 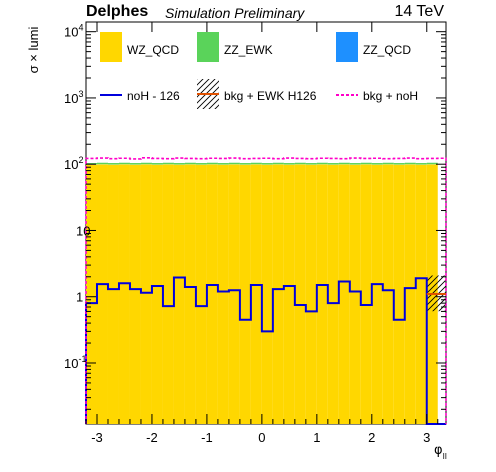 I want to click on y-tick-base: 1, so click(x=79, y=297).